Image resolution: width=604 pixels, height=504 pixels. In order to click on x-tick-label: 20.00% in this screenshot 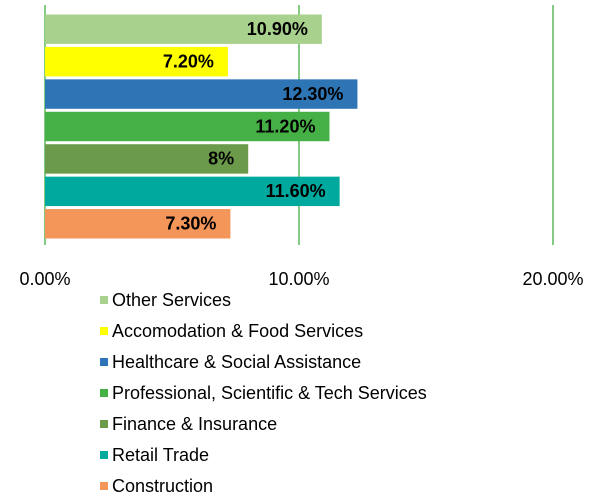, I will do `click(552, 279)`.